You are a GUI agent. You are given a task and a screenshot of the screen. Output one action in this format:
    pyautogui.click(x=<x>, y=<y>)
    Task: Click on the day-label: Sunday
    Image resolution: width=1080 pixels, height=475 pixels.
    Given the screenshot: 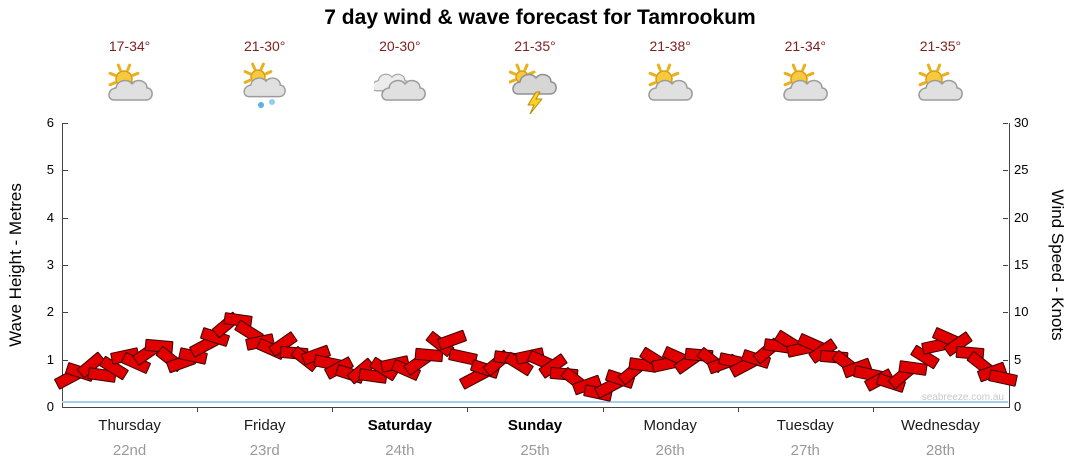 What is the action you would take?
    pyautogui.click(x=535, y=425)
    